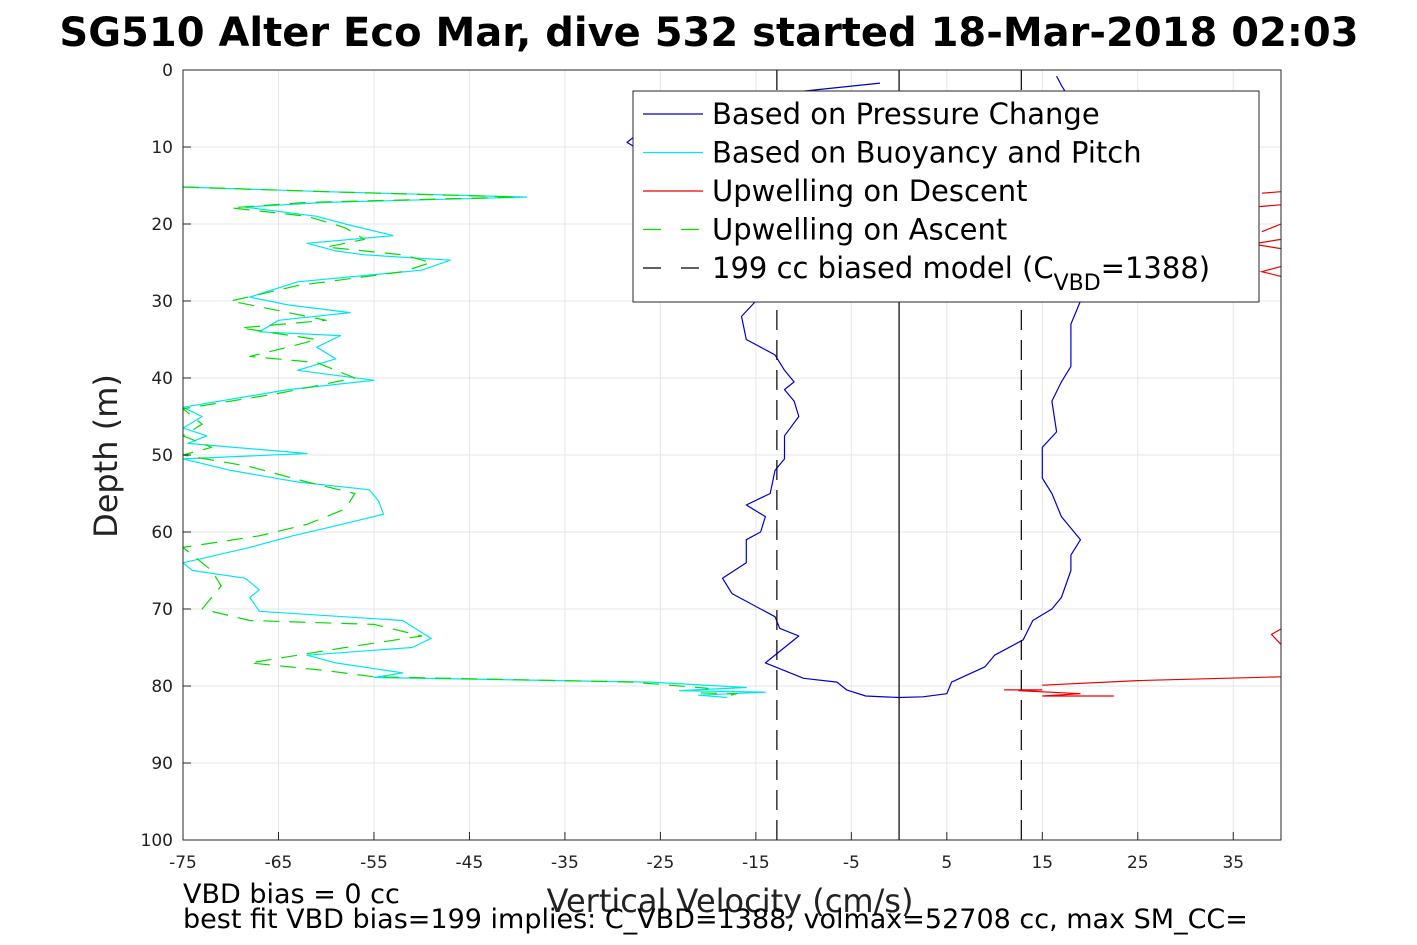 The height and width of the screenshot is (945, 1417). I want to click on legend-item: Upwelling on Ascent, so click(825, 230).